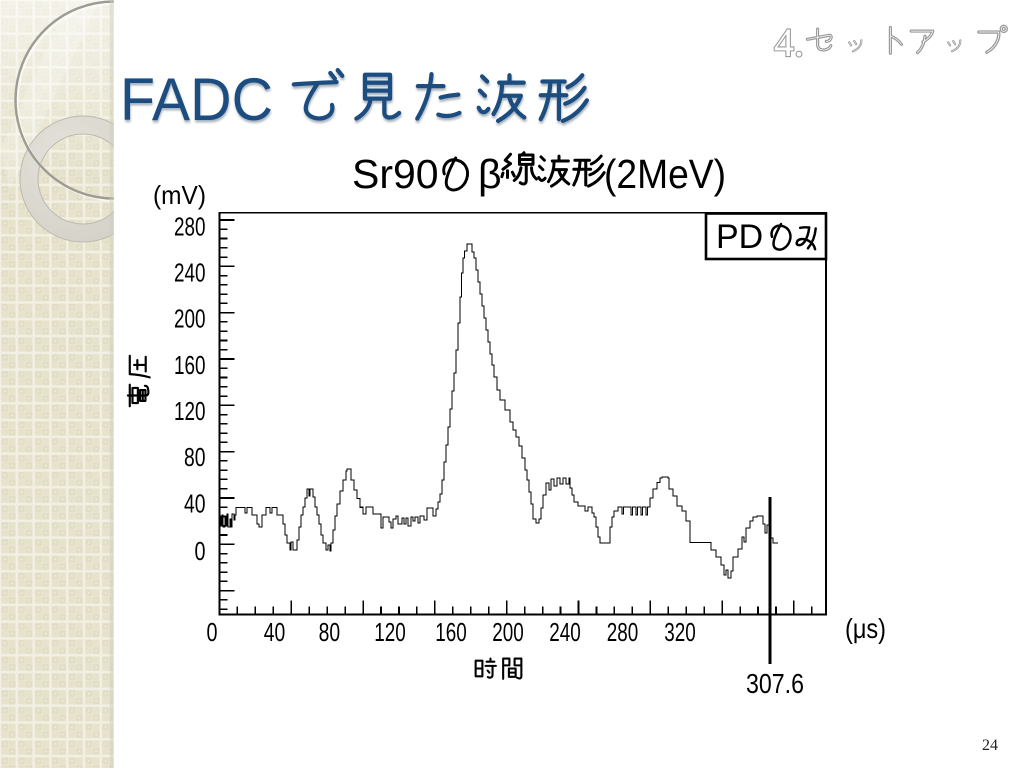 The height and width of the screenshot is (768, 1024). Describe the element at coordinates (196, 99) in the screenshot. I see `svg-text: FADC` at that location.